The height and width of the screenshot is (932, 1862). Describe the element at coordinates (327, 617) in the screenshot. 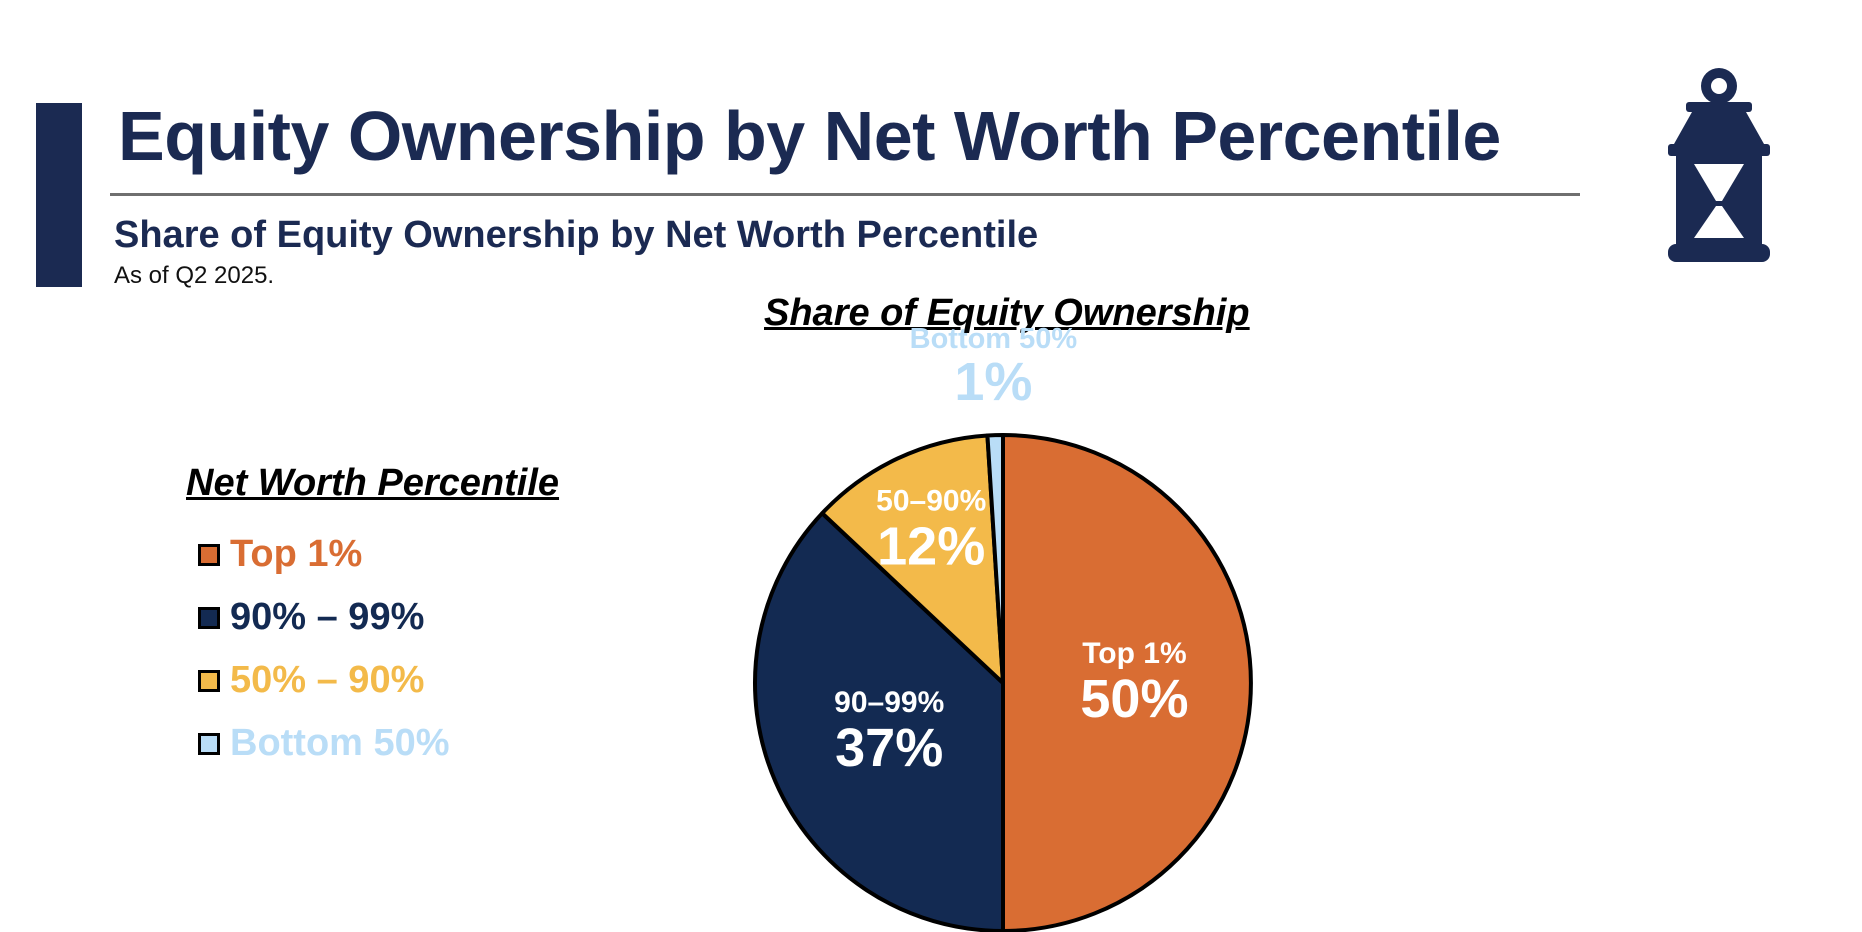

I see `legend-label: 90% – 99%` at that location.